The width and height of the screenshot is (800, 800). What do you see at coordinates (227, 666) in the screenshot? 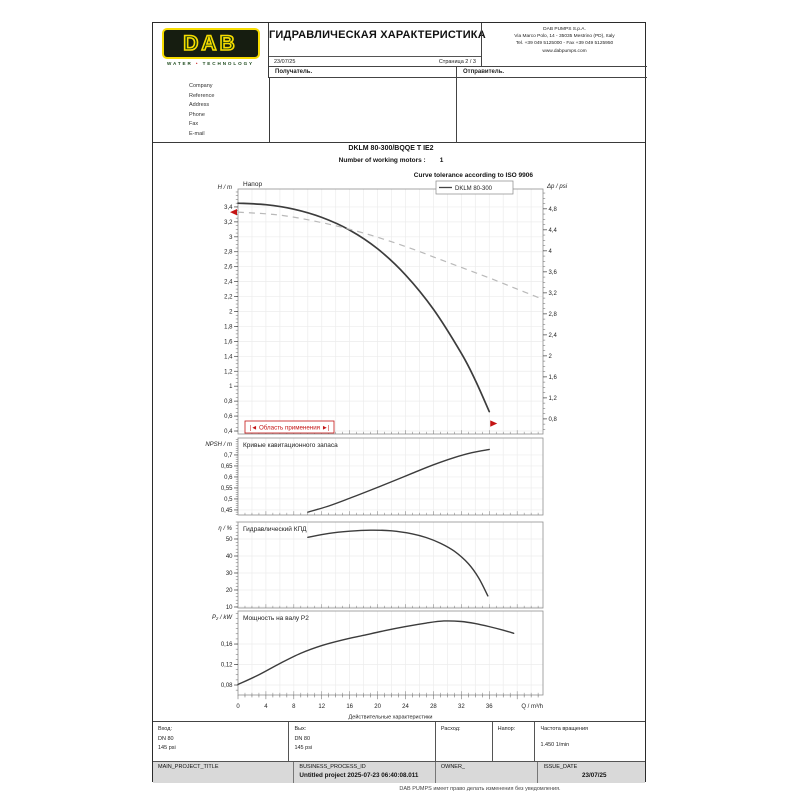
I see `y-tick-label: 0,12` at bounding box center [227, 666].